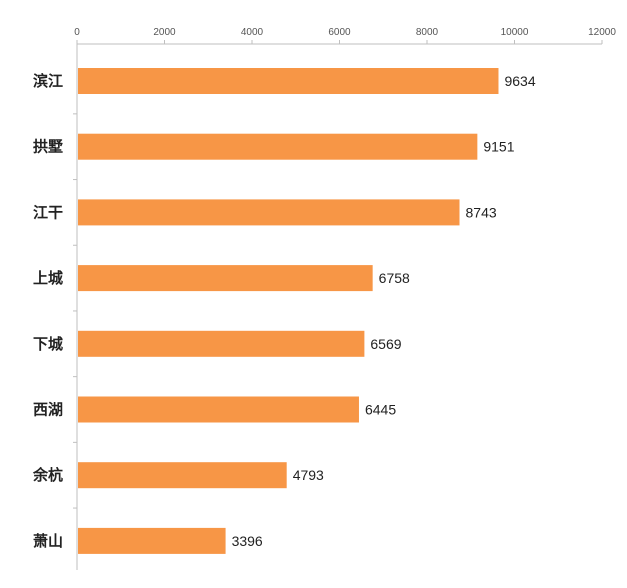 This screenshot has width=627, height=588. I want to click on data-label: 9634, so click(519, 81).